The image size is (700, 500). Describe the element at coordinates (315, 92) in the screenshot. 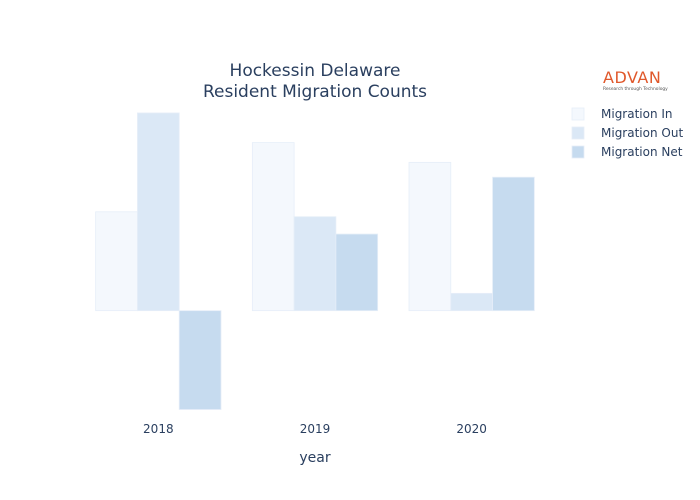

I see `chart-title-line-2: Resident Migration Counts` at that location.